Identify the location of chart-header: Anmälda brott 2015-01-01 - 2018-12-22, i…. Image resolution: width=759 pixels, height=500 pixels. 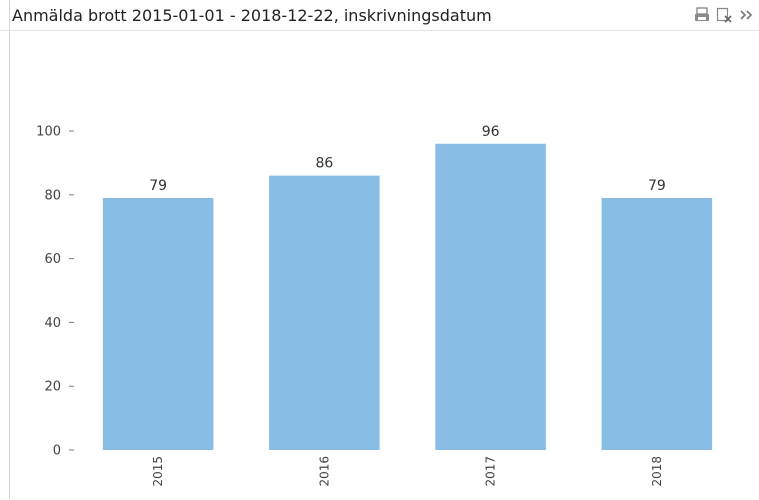
(379, 15).